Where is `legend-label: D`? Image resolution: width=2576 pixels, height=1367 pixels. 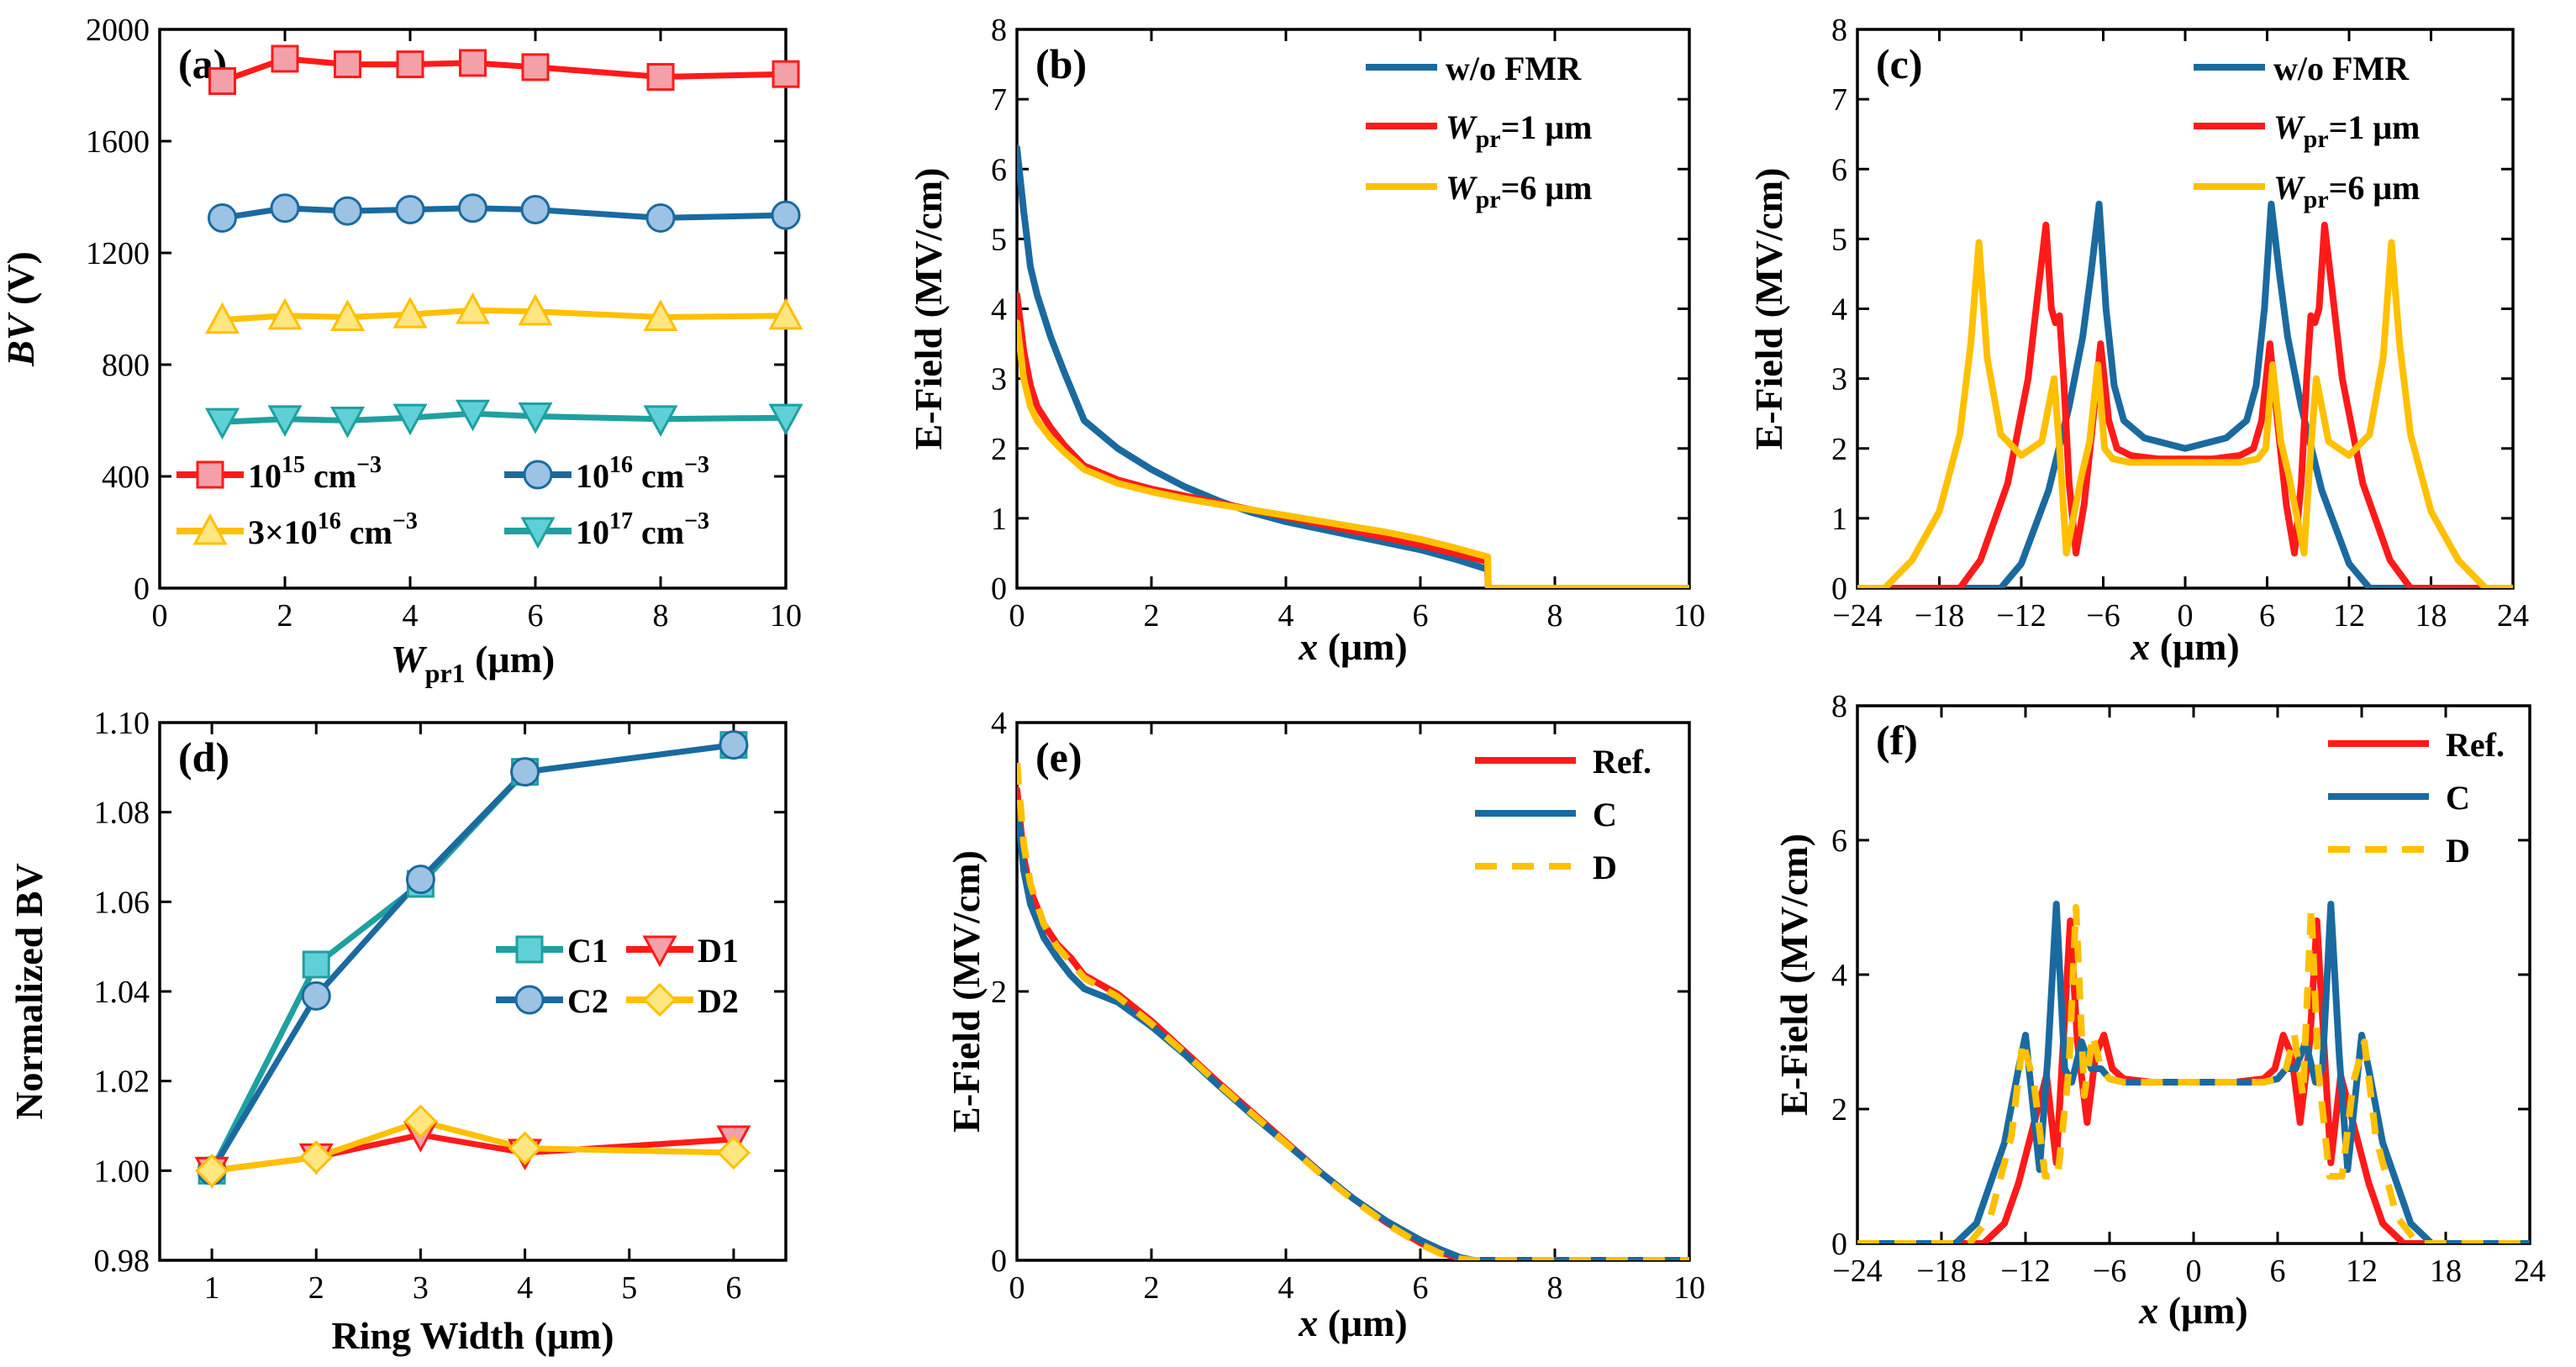
legend-label: D is located at coordinates (2458, 851).